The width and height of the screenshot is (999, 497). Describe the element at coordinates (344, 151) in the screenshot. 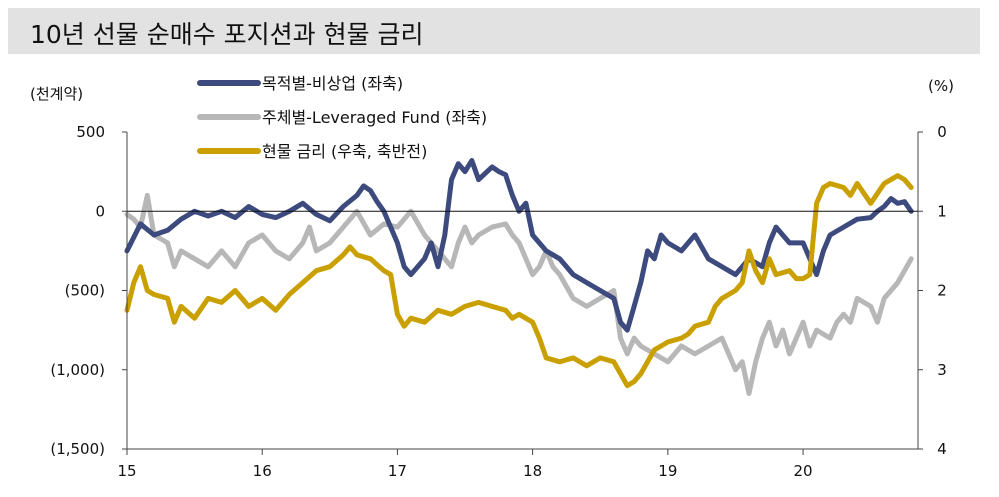

I see `legend-label-3: 현물 금리 (우축, 축반전)` at that location.